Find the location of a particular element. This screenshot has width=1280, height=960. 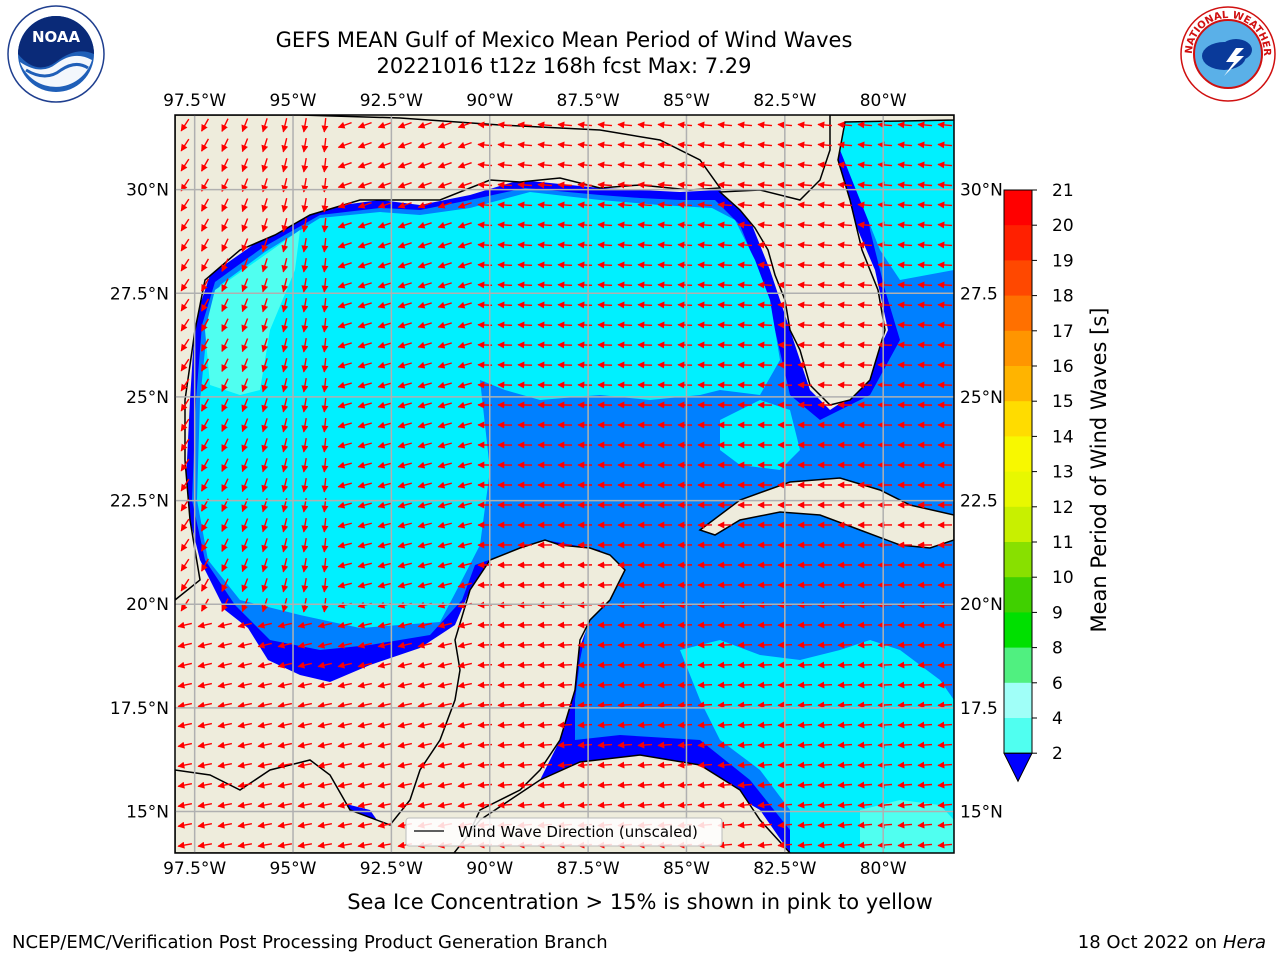

lat-label-right: 30°N is located at coordinates (981, 191).